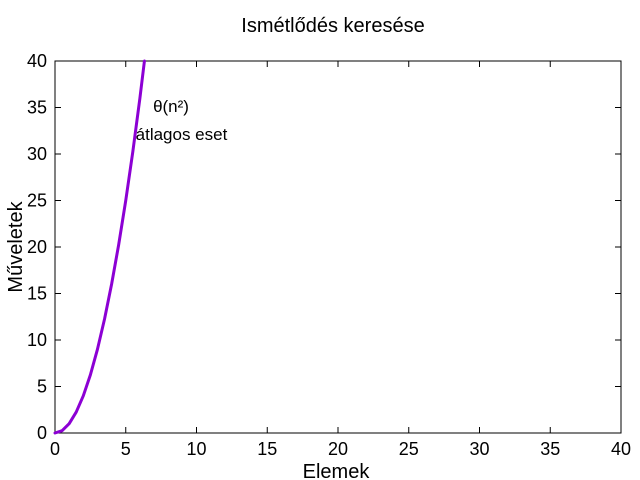 Image resolution: width=640 pixels, height=480 pixels. What do you see at coordinates (479, 449) in the screenshot?
I see `x-tick-label: 30` at bounding box center [479, 449].